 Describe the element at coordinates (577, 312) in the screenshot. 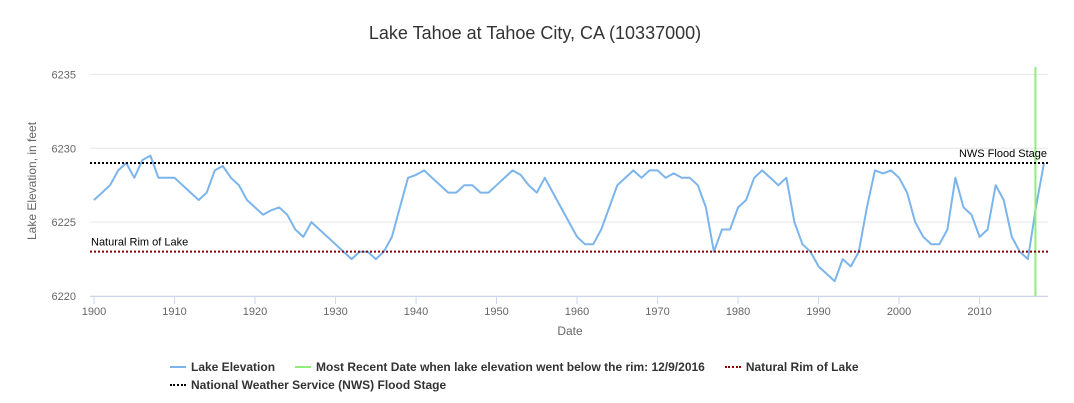

I see `x-tick-label: 1960` at that location.